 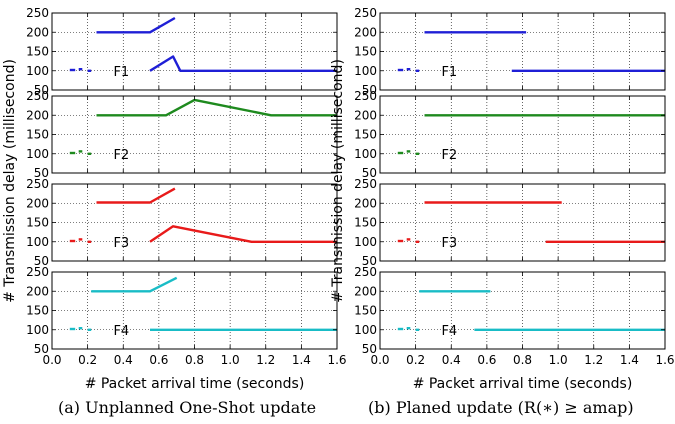 What do you see at coordinates (187, 407) in the screenshot?
I see `caption-a: (a) Unplanned One-Shot update` at bounding box center [187, 407].